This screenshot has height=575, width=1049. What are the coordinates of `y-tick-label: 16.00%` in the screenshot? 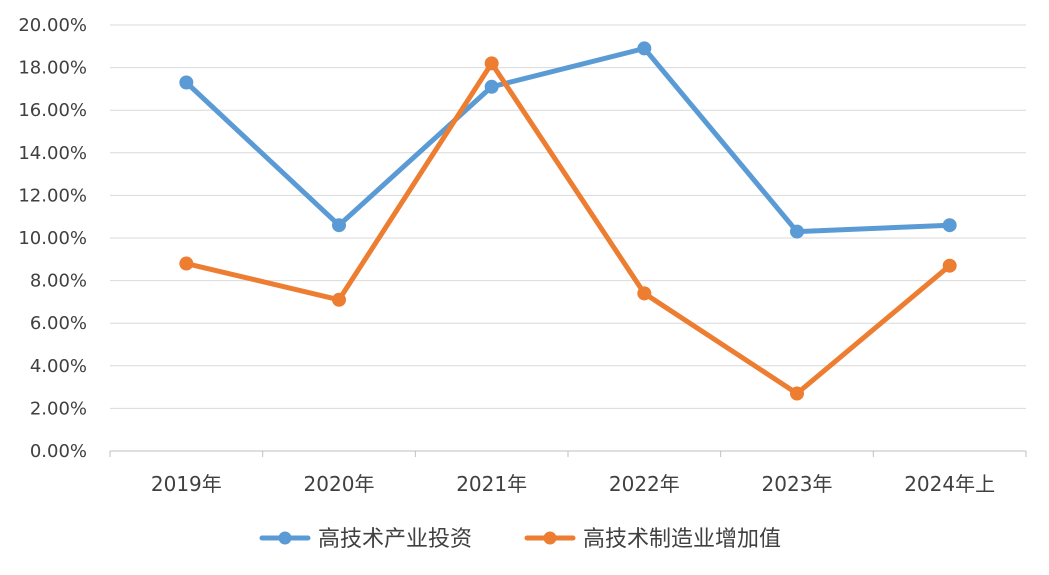 It's located at (52, 110).